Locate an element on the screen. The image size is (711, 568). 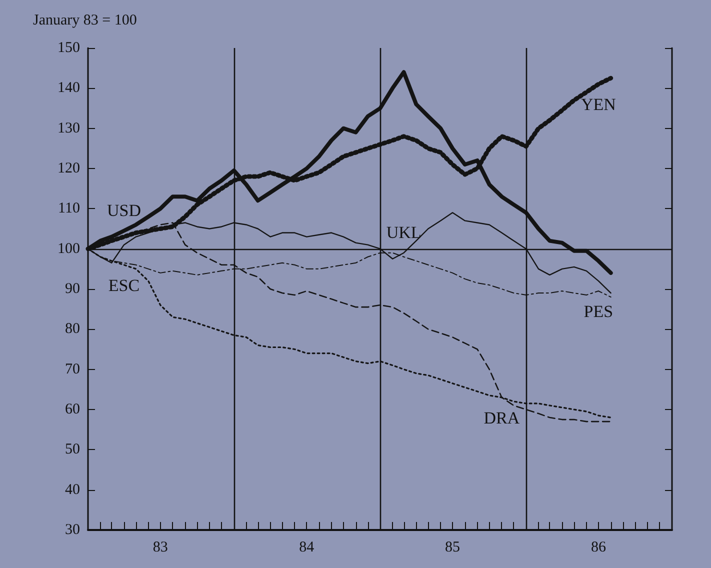
y-tick-label: 150 is located at coordinates (69, 48).